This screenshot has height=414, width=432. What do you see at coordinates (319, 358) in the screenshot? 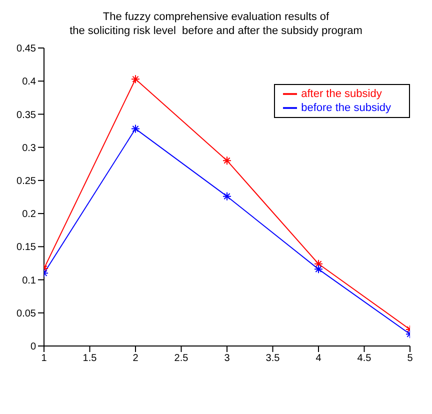
I see `x-tick-label: 4` at bounding box center [319, 358].